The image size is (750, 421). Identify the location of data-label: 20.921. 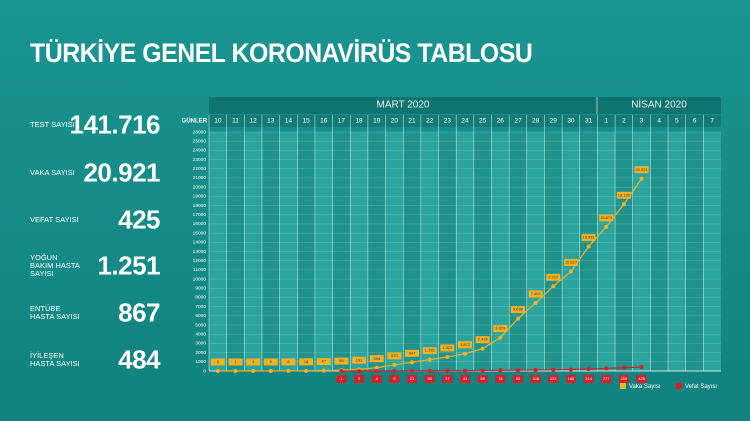
(641, 169).